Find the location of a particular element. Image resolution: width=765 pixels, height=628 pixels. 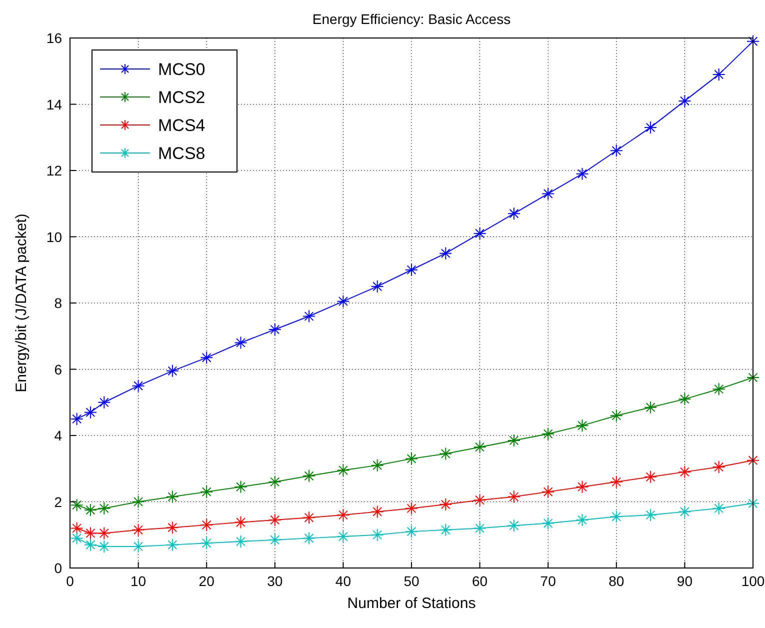

x-tick-label: 50 is located at coordinates (412, 581).